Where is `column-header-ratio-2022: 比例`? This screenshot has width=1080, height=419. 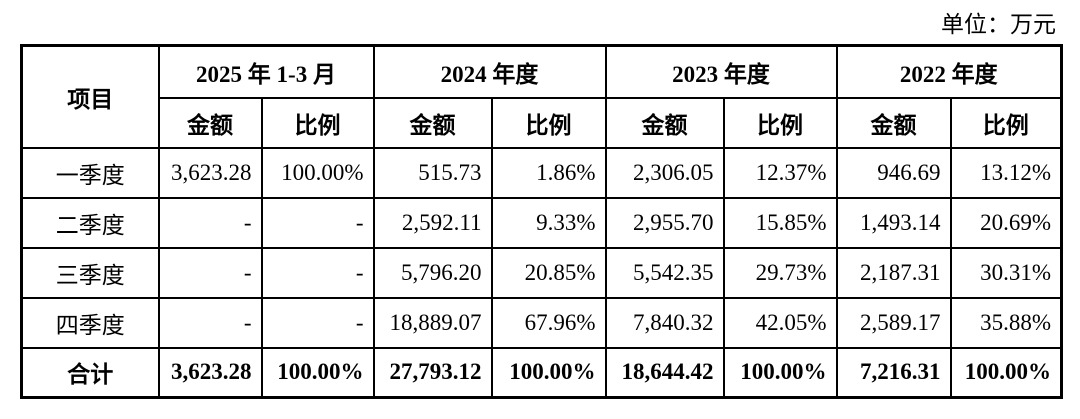
column-header-ratio-2022: 比例 is located at coordinates (1006, 122).